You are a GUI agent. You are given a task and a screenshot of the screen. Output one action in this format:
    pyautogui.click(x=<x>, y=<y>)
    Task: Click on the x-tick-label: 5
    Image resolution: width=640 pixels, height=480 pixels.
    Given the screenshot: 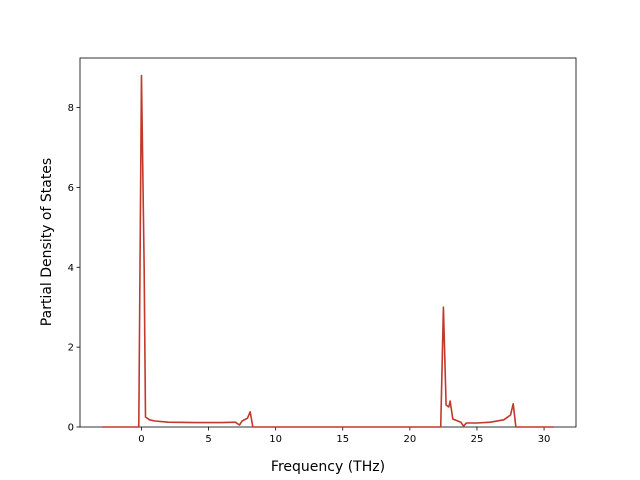 What is the action you would take?
    pyautogui.click(x=208, y=439)
    